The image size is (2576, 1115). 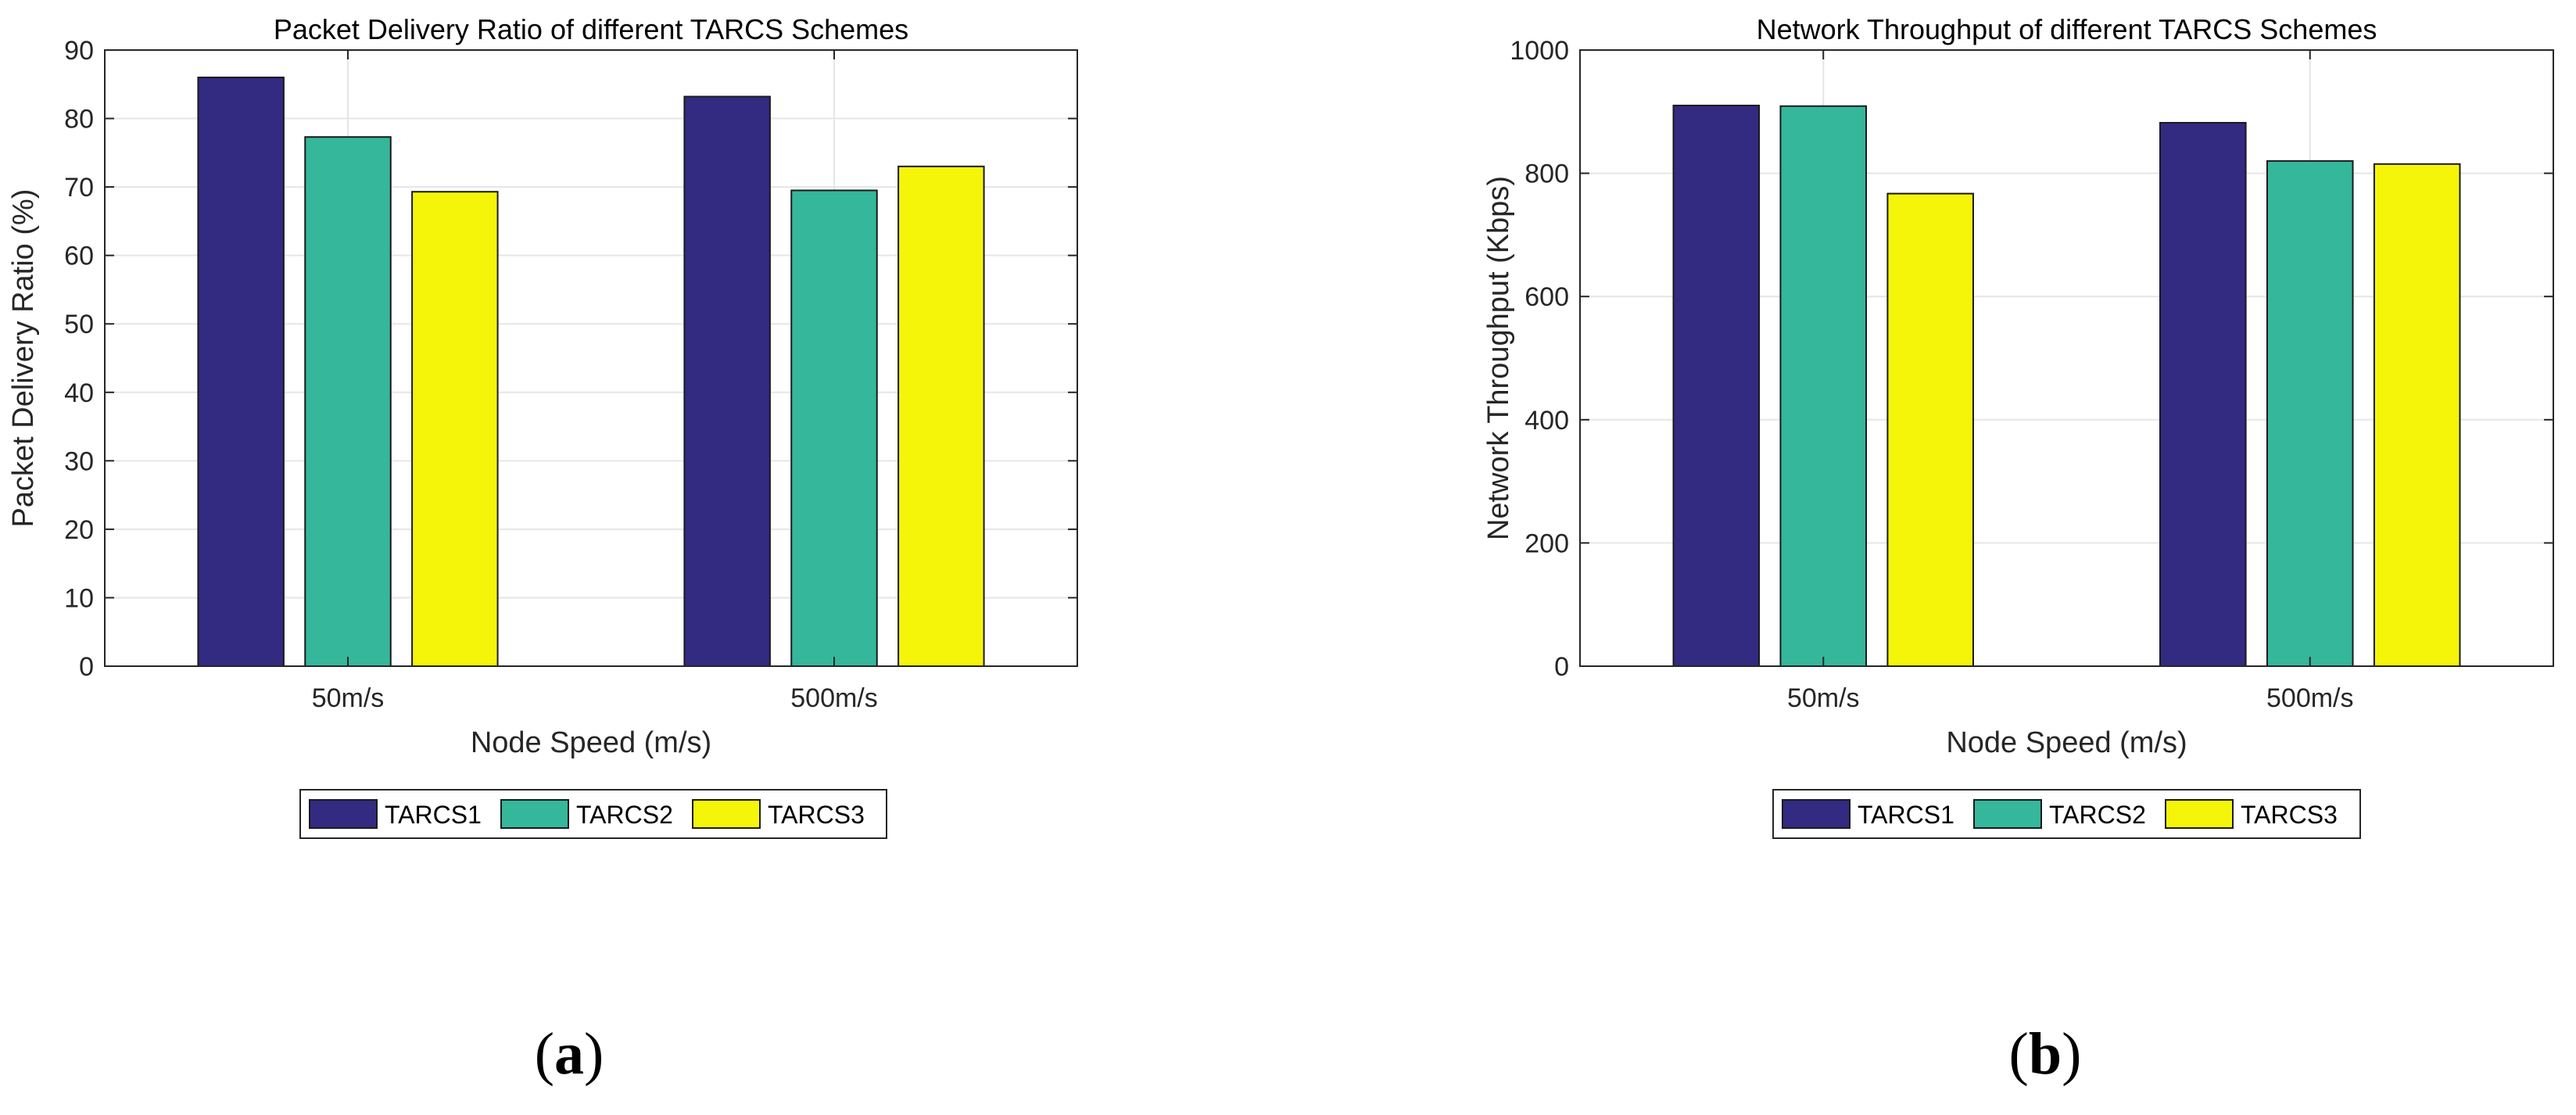 What do you see at coordinates (1546, 543) in the screenshot?
I see `y-tick-label: 200` at bounding box center [1546, 543].